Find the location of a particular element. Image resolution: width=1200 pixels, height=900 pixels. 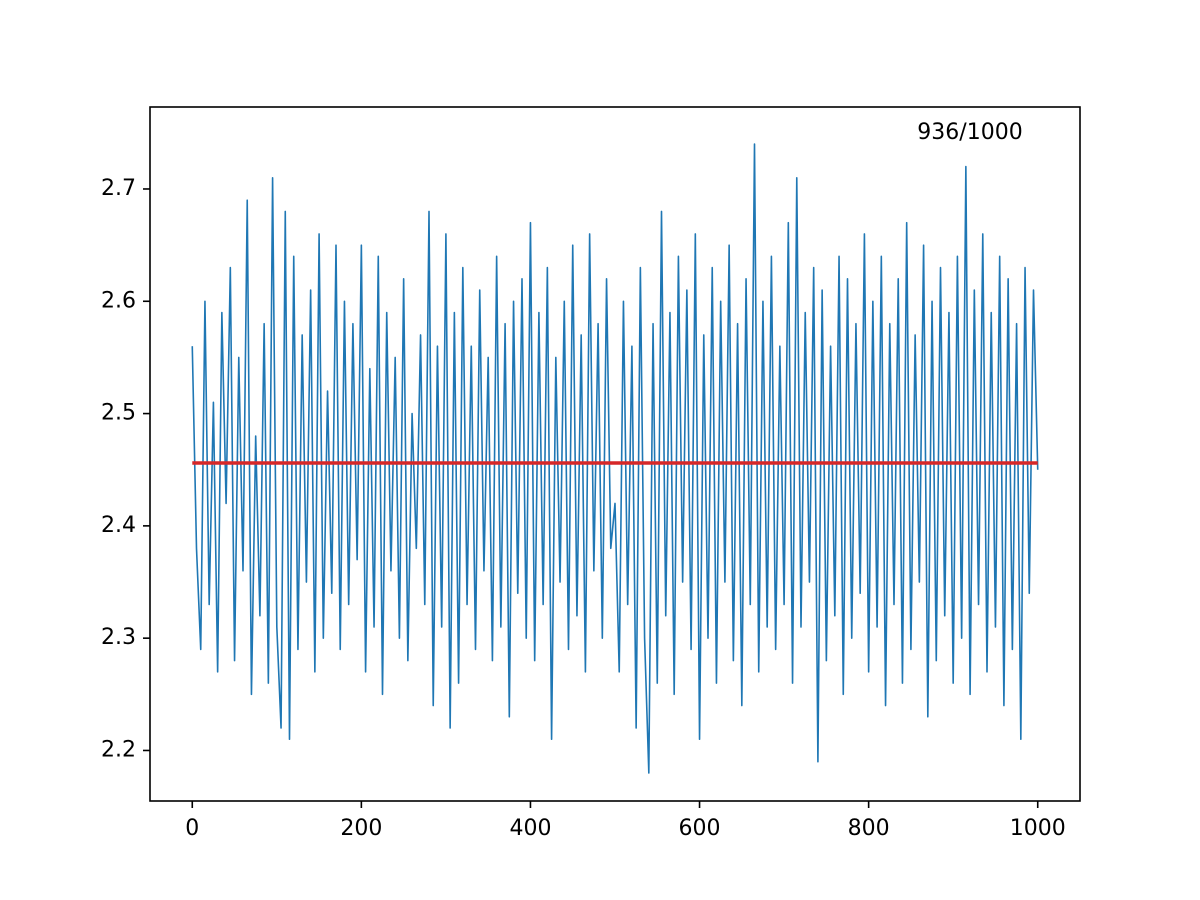

x-tick-label: 400 is located at coordinates (530, 828).